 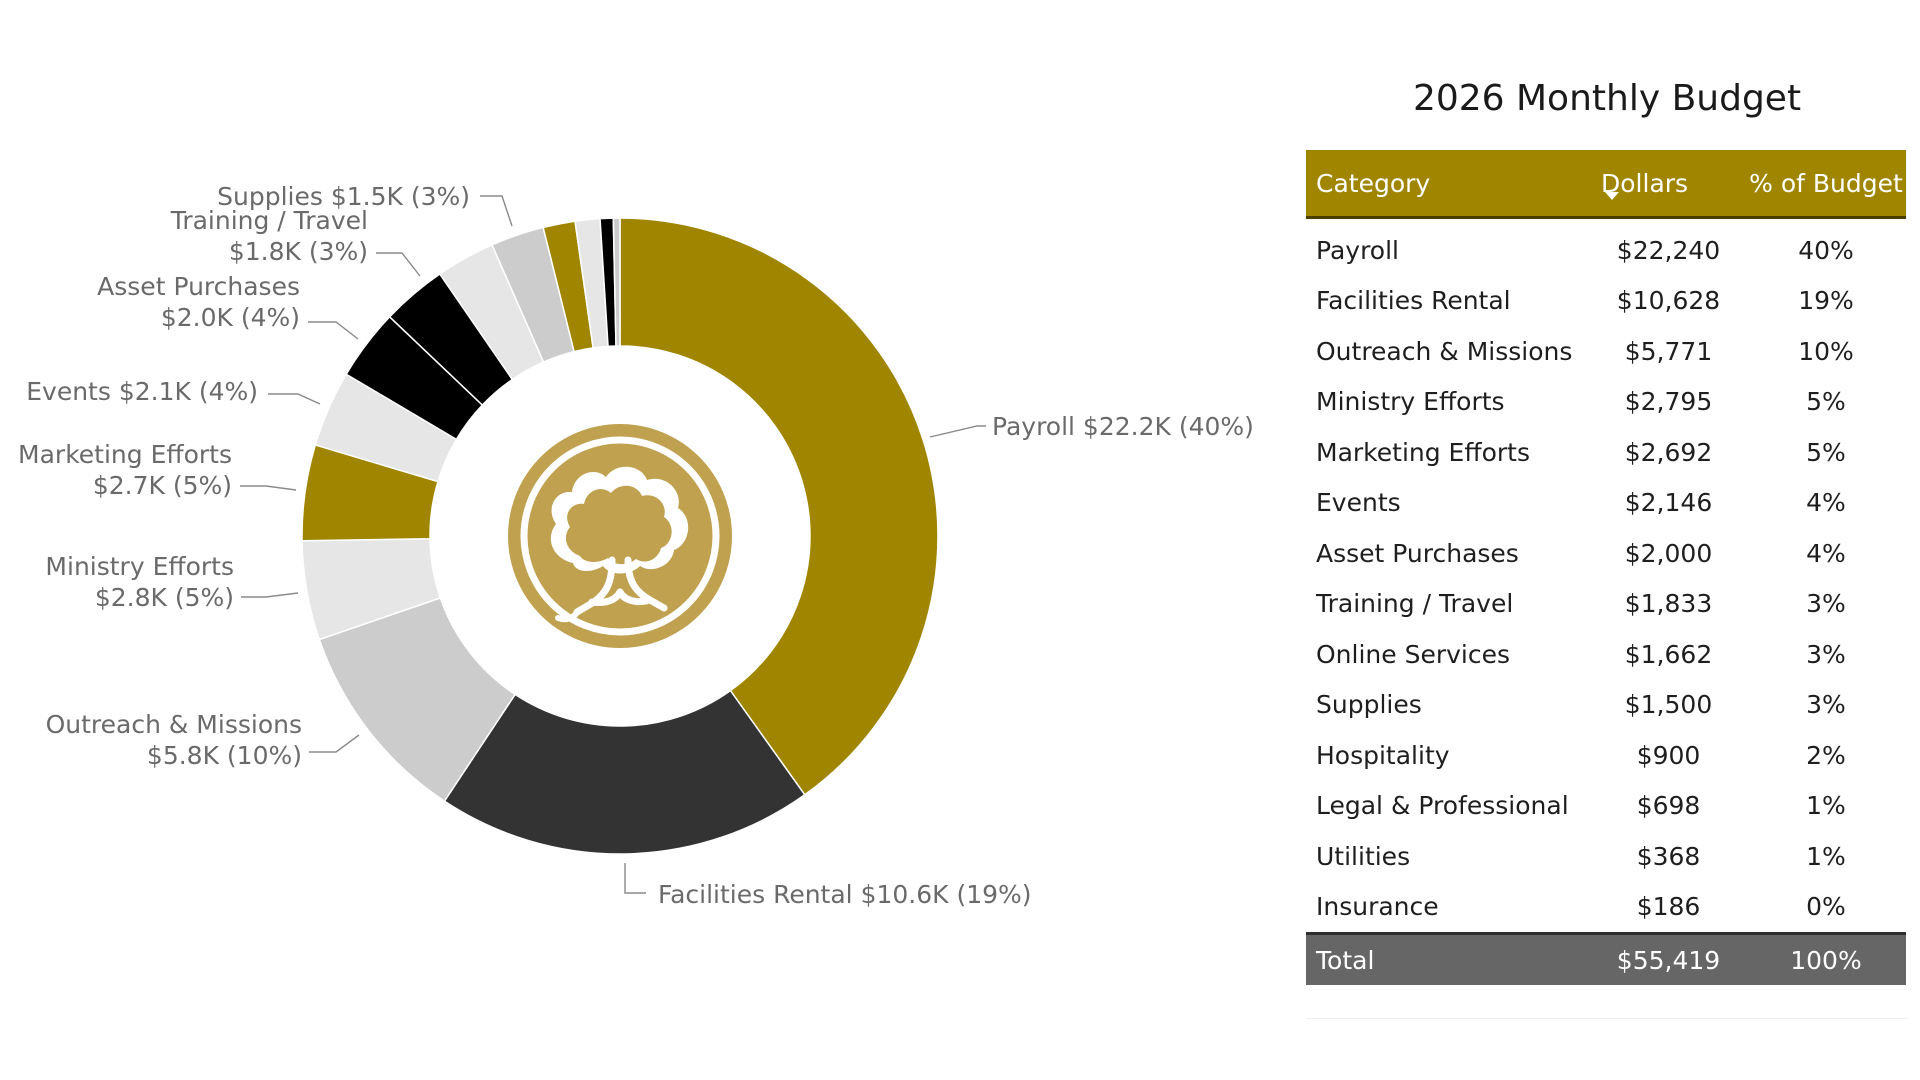 What do you see at coordinates (1606, 654) in the screenshot?
I see `table-row: Online Services $1,662 3%` at bounding box center [1606, 654].